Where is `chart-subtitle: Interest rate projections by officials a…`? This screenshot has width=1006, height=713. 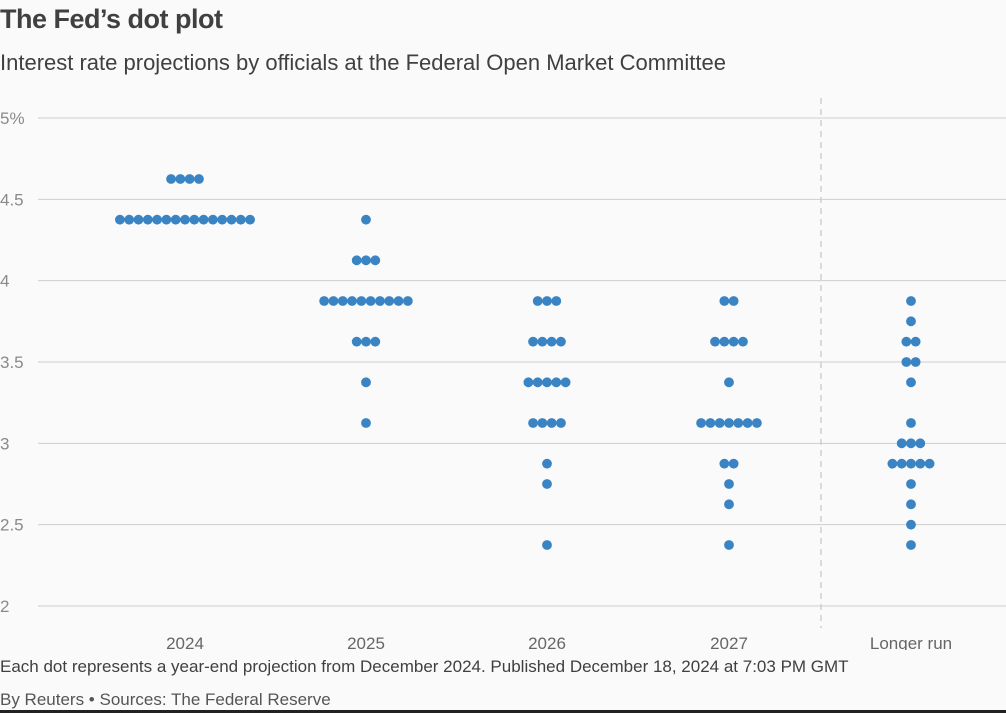 chart-subtitle: Interest rate projections by officials a… is located at coordinates (363, 62).